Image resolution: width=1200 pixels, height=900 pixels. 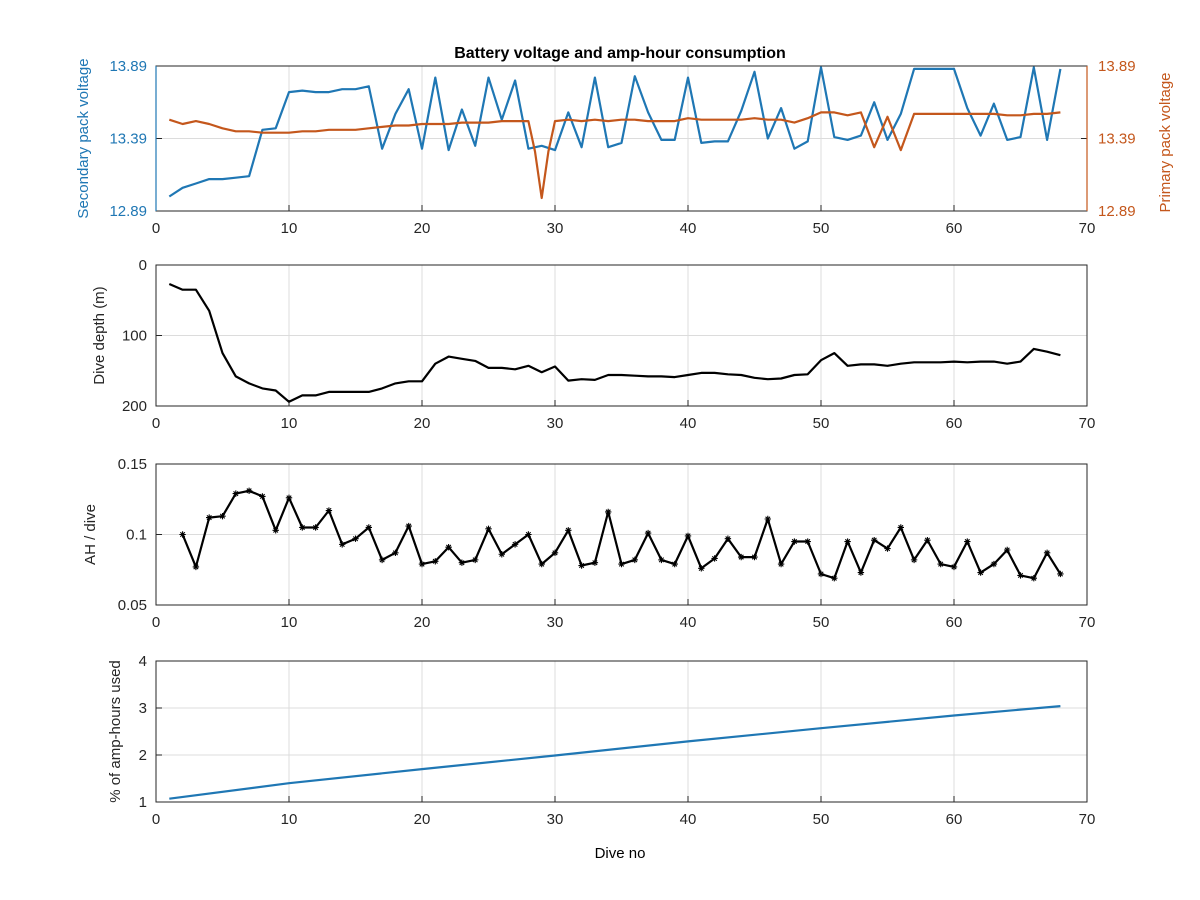 What do you see at coordinates (620, 53) in the screenshot?
I see `chart-title: Battery voltage and amp-hour consumption` at bounding box center [620, 53].